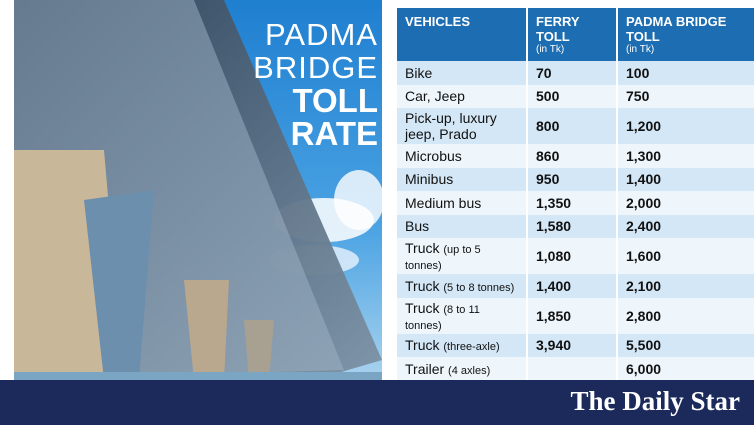 Image resolution: width=754 pixels, height=425 pixels. I want to click on vehicle-name: Car, Jeep, so click(435, 96).